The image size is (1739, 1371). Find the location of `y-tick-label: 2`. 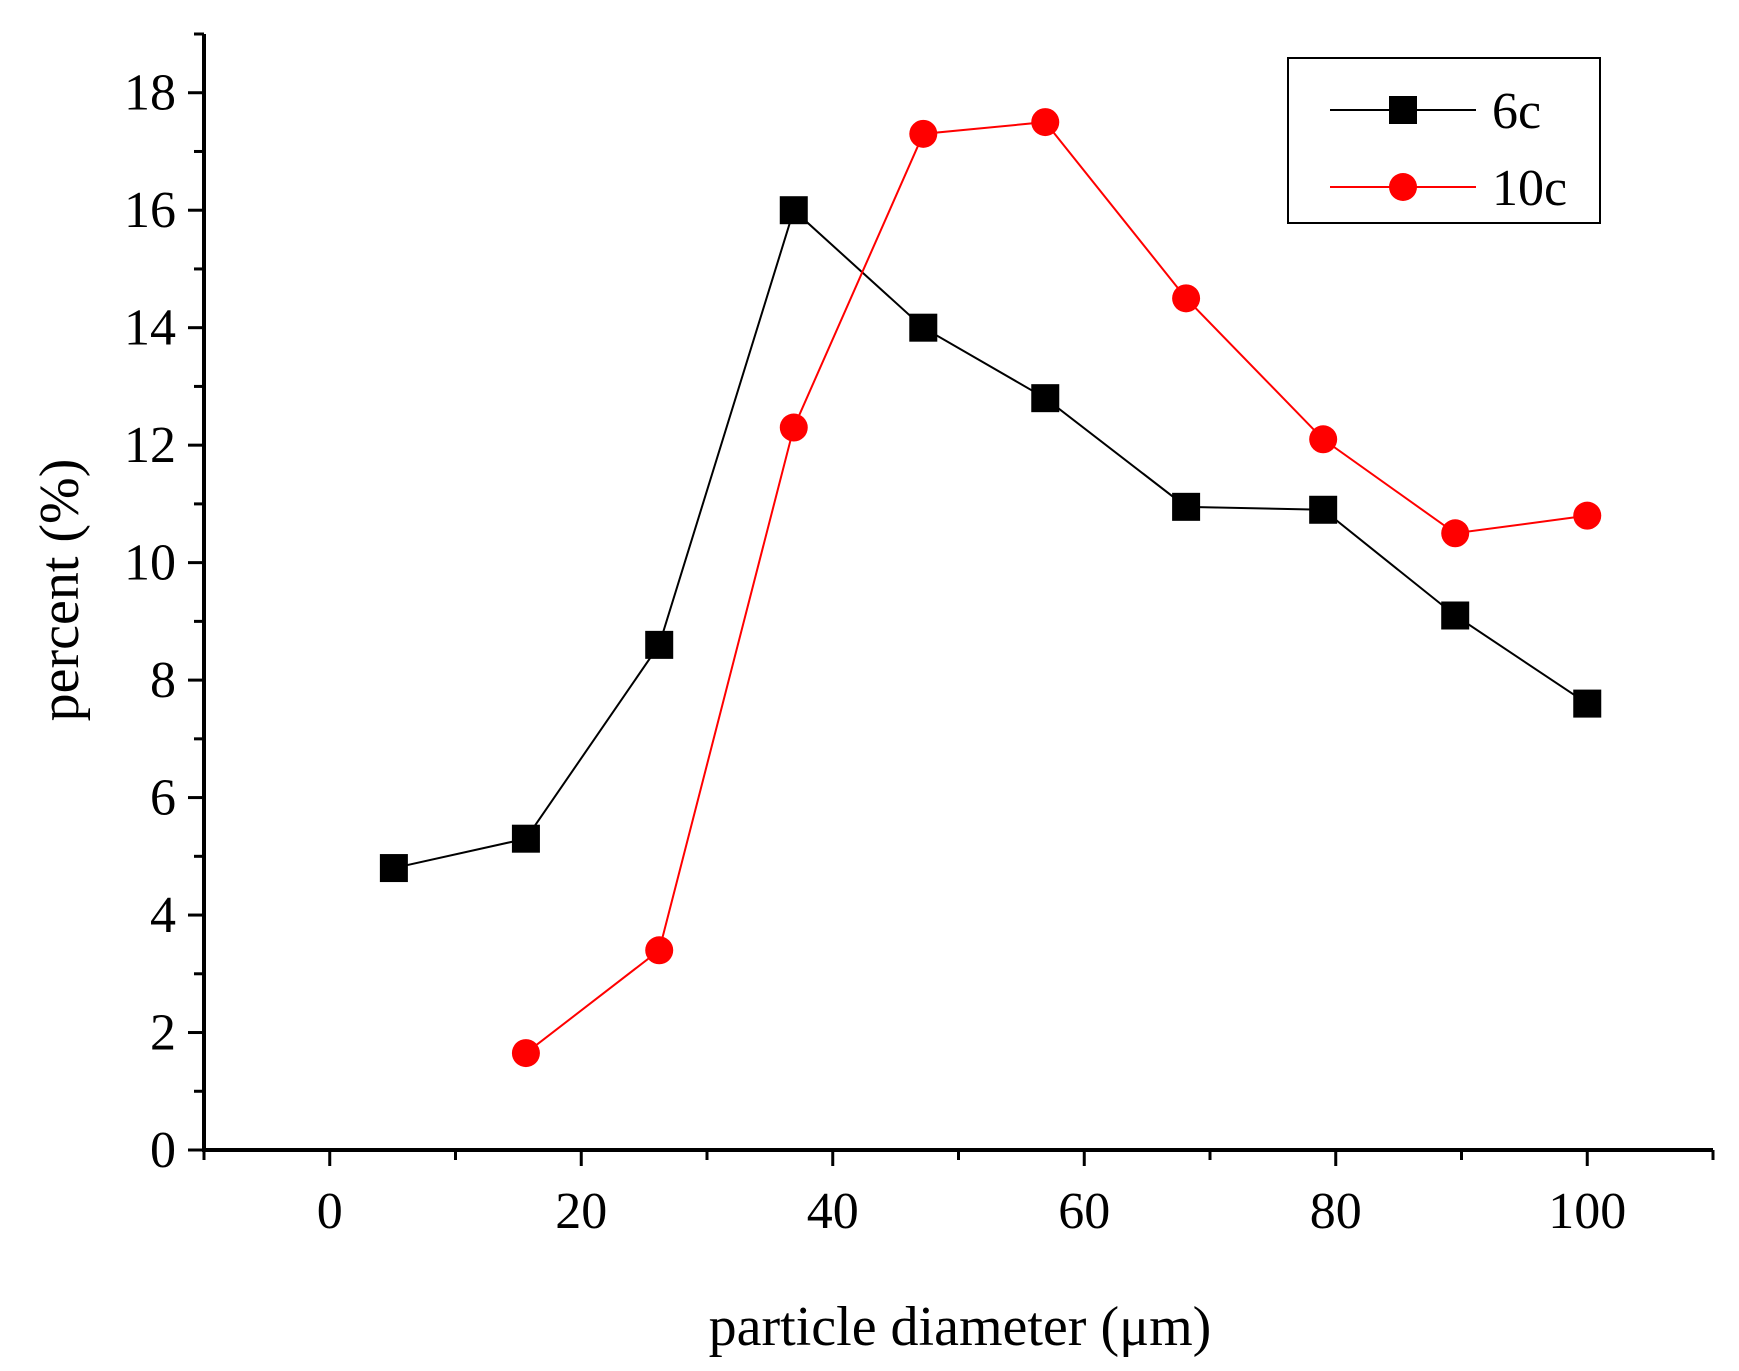

y-tick-label: 2 is located at coordinates (163, 1033).